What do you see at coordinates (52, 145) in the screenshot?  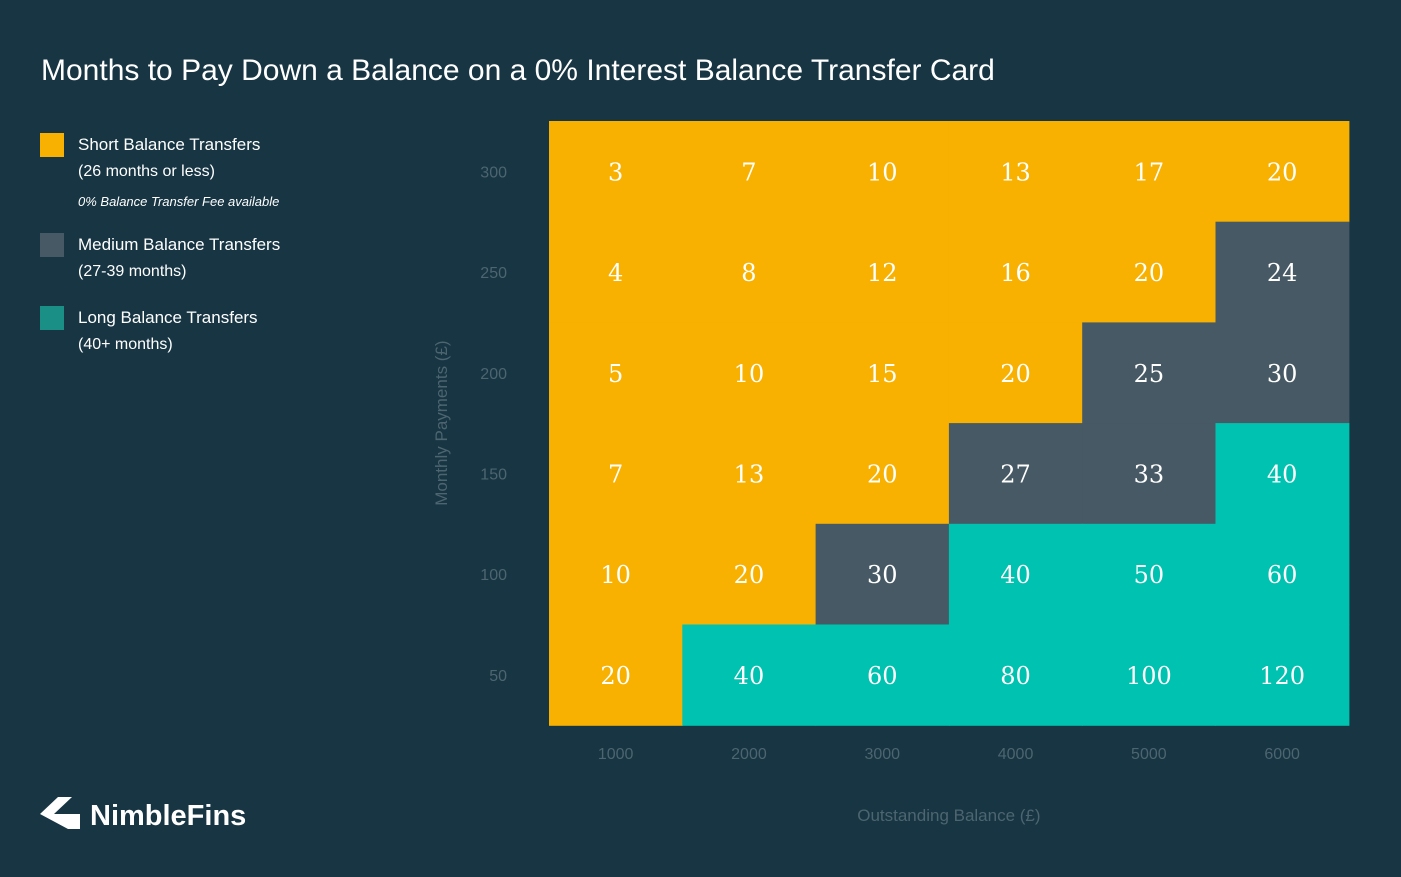 I see `legend-swatch-short` at bounding box center [52, 145].